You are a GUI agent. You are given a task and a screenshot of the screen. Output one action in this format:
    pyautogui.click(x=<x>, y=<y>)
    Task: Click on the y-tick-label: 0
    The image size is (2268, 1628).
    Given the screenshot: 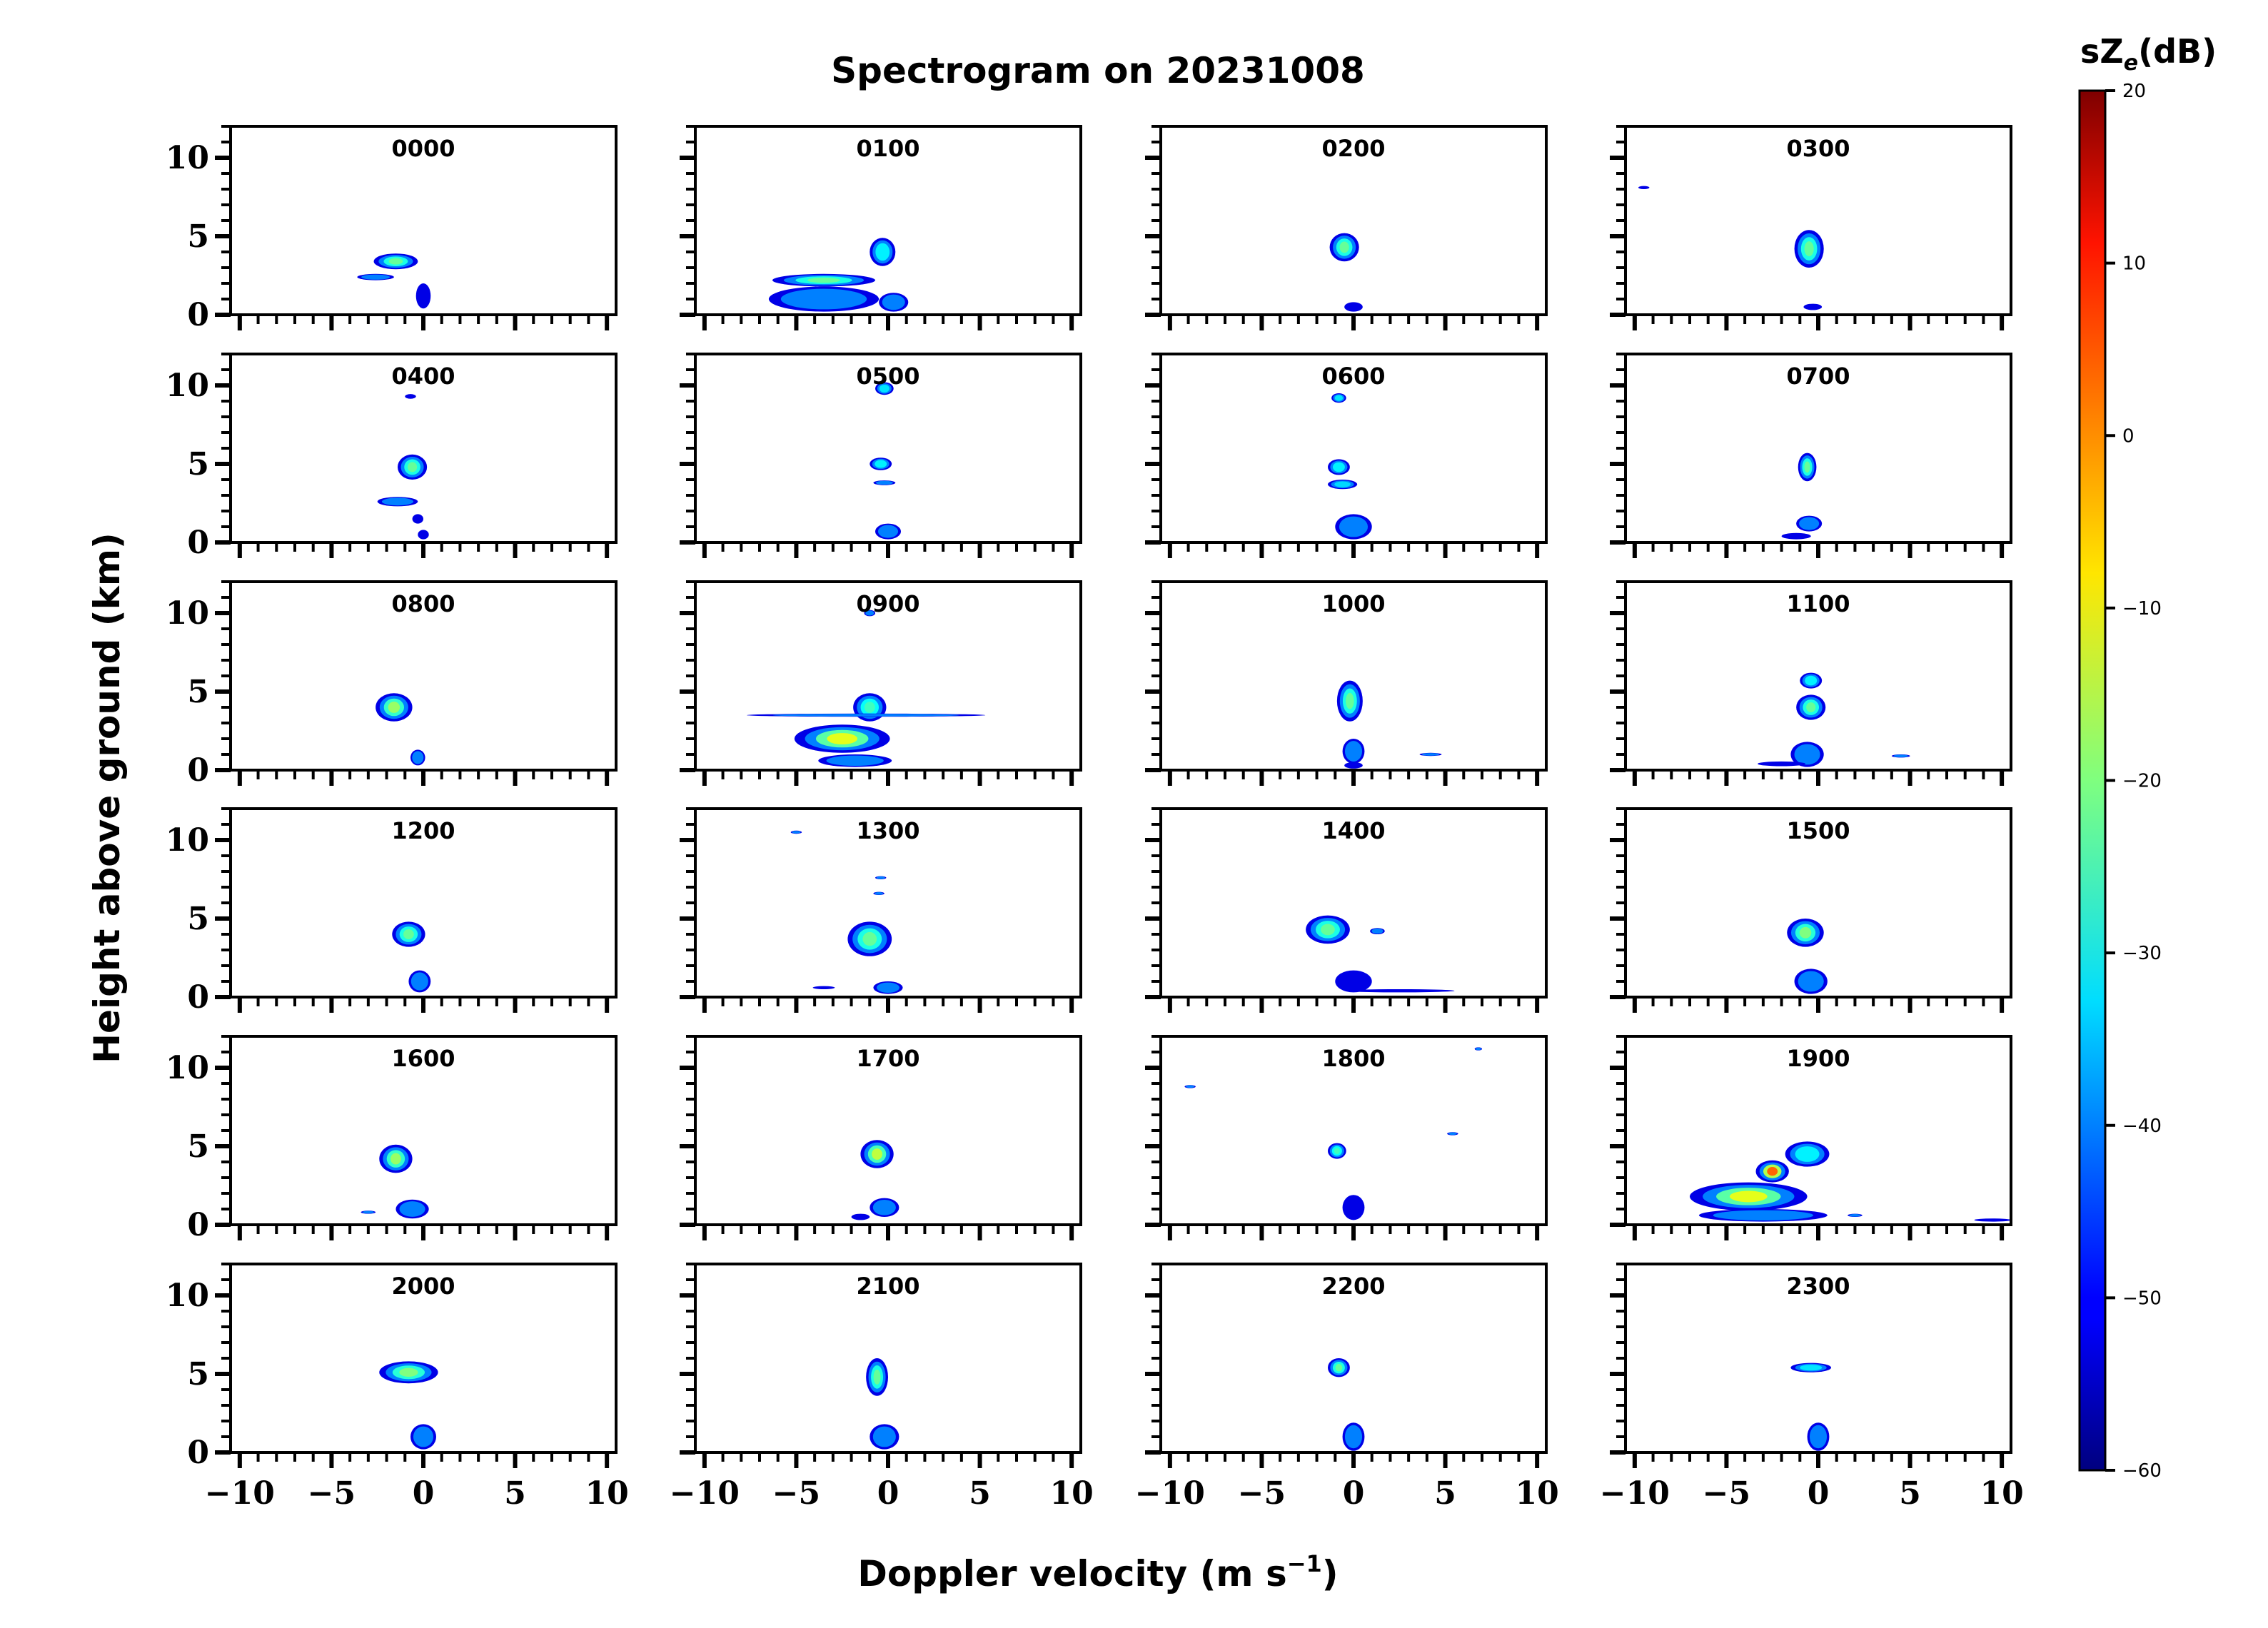 What is the action you would take?
    pyautogui.click(x=198, y=1453)
    